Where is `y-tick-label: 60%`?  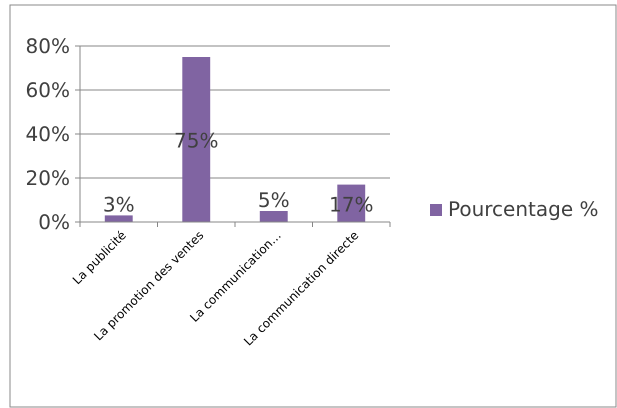 y-tick-label: 60% is located at coordinates (48, 90).